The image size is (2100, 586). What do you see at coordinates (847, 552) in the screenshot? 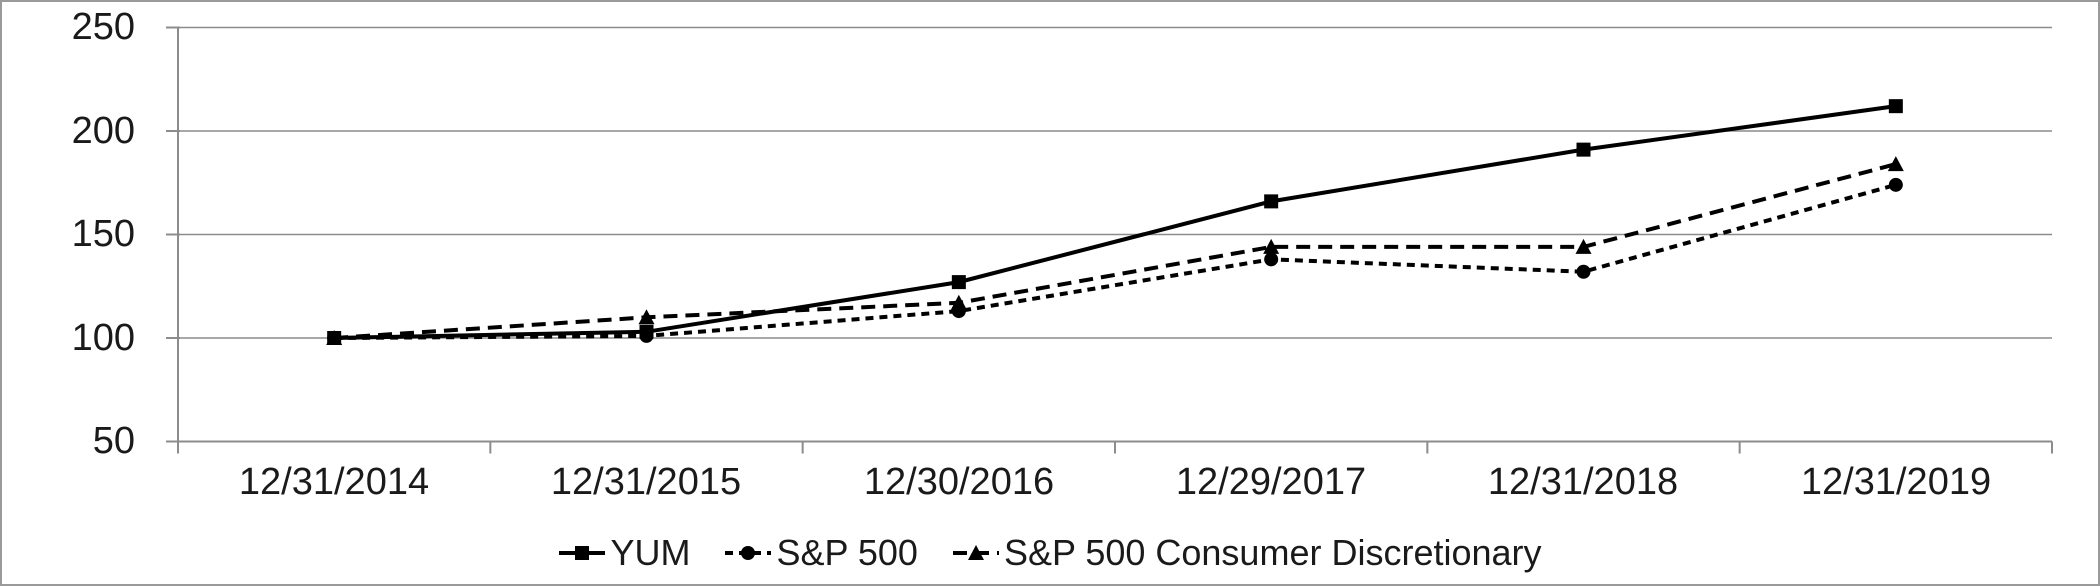
I see `legend-label-sp500: S&P 500` at bounding box center [847, 552].